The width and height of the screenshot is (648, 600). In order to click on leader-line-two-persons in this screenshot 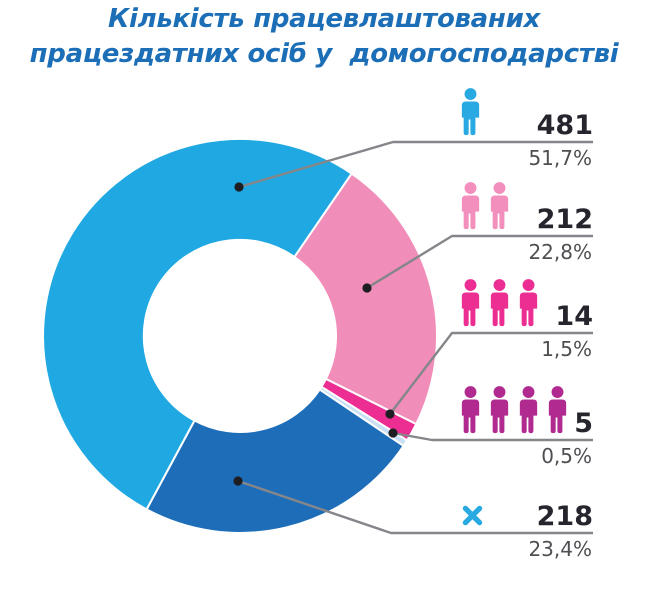, I will do `click(479, 262)`.